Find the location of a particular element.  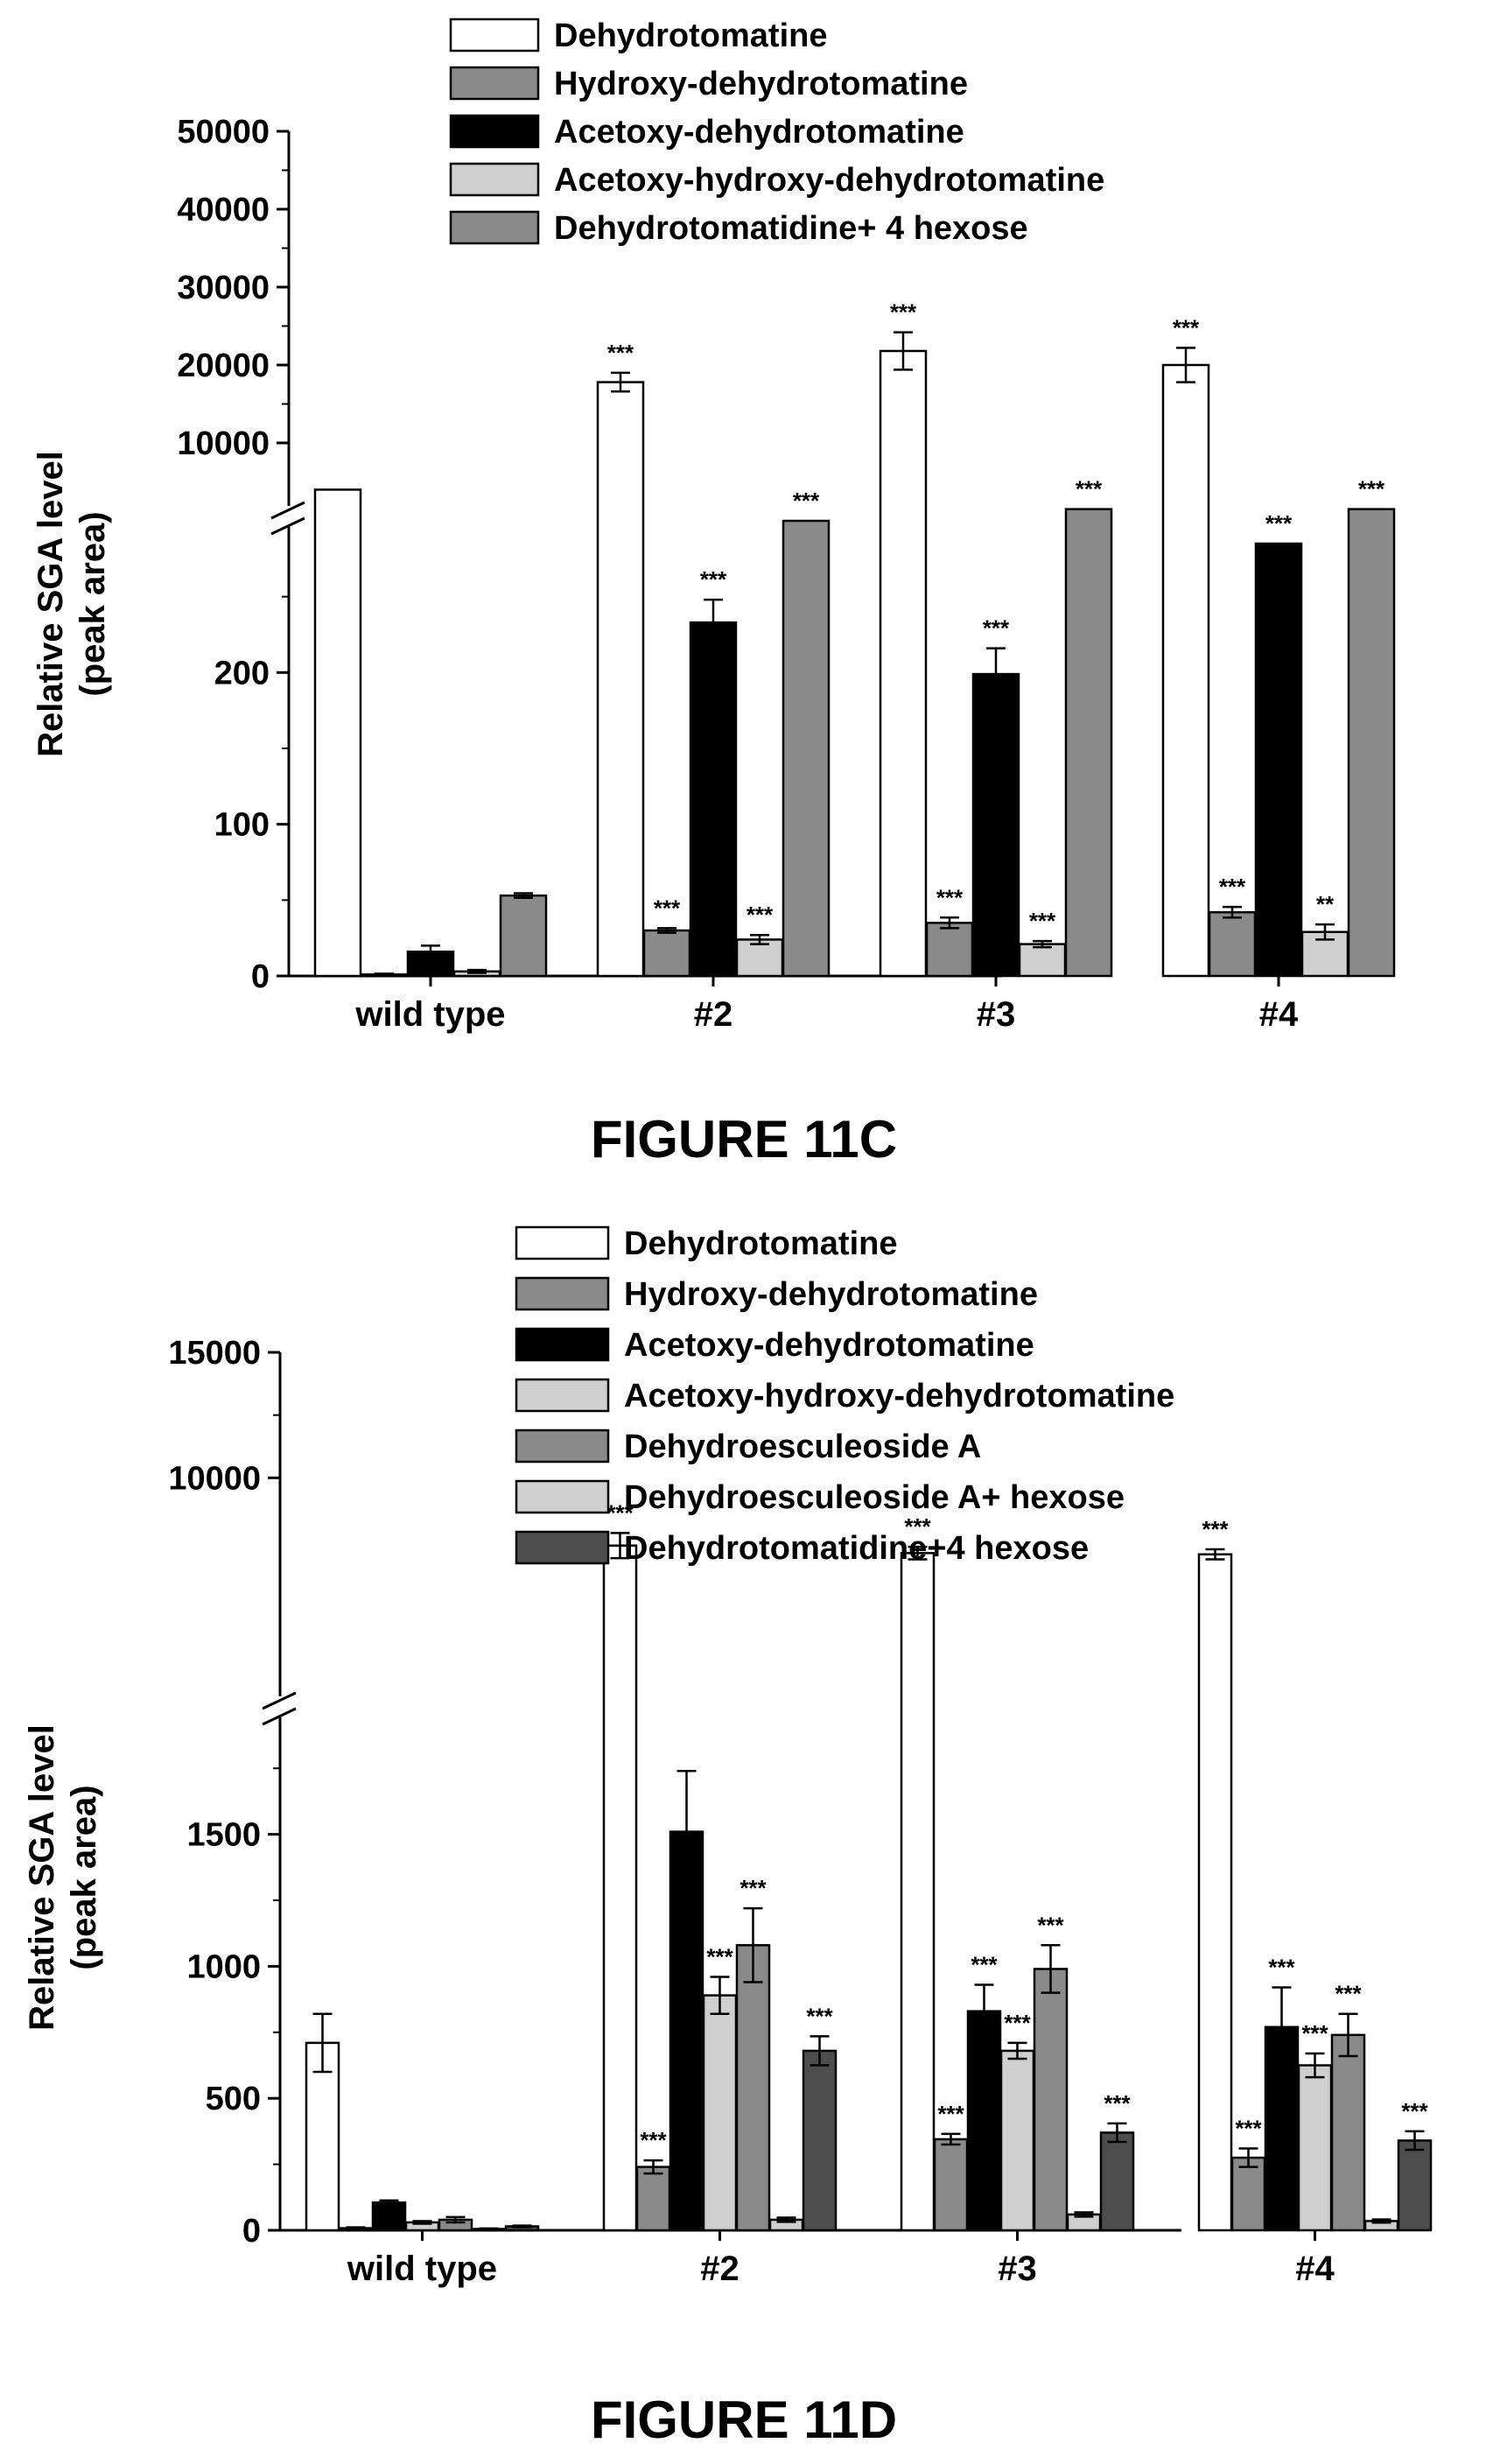

axis-break-mark is located at coordinates (288, 526).